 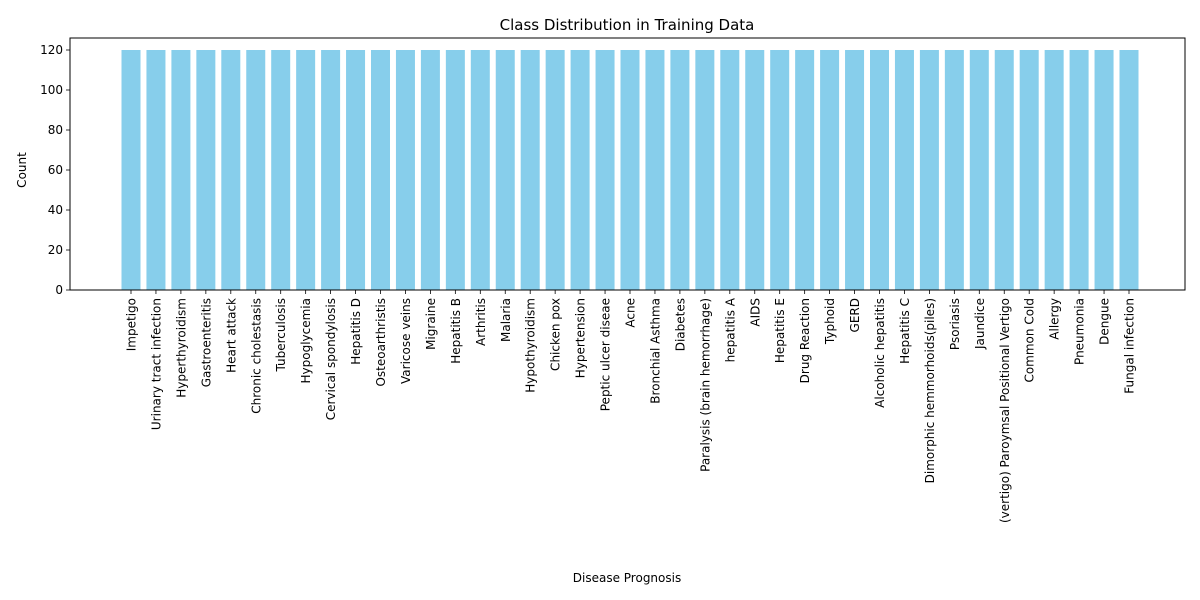 What do you see at coordinates (780, 330) in the screenshot?
I see `x-tick-label: Hepatitis E` at bounding box center [780, 330].